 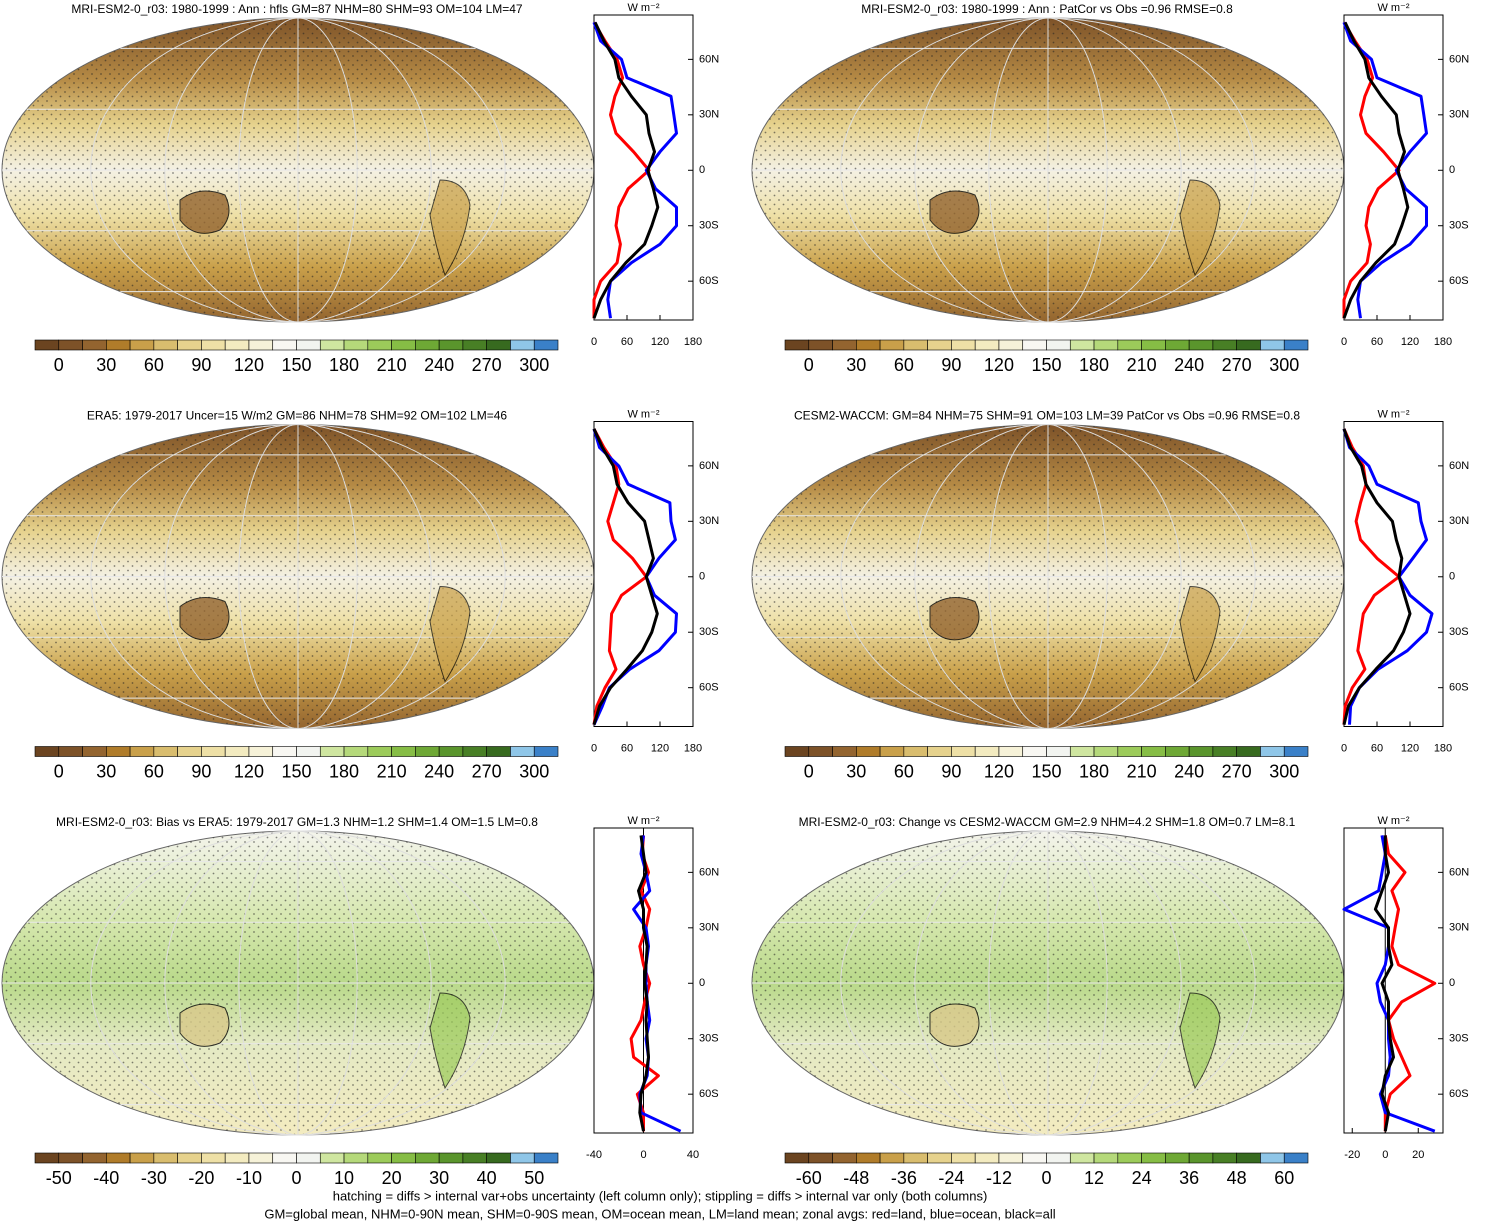 I want to click on x-tick-label: 180, so click(x=693, y=748).